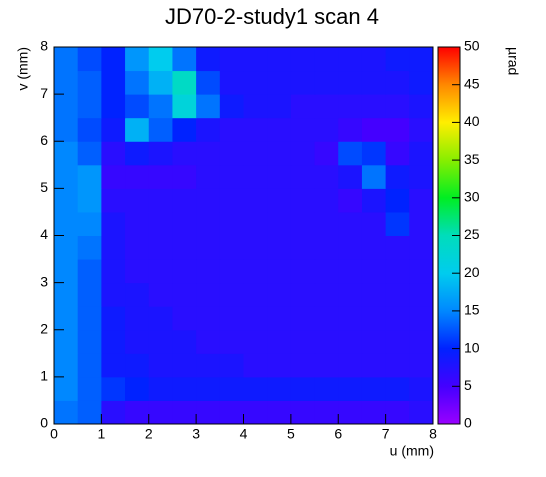 The height and width of the screenshot is (477, 546). What do you see at coordinates (472, 310) in the screenshot?
I see `z-tick-label: 15` at bounding box center [472, 310].